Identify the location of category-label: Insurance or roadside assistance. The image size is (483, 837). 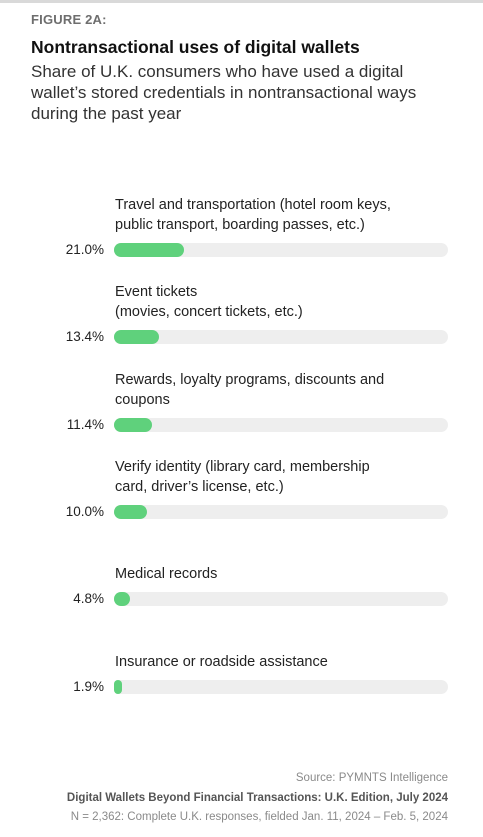
(285, 663).